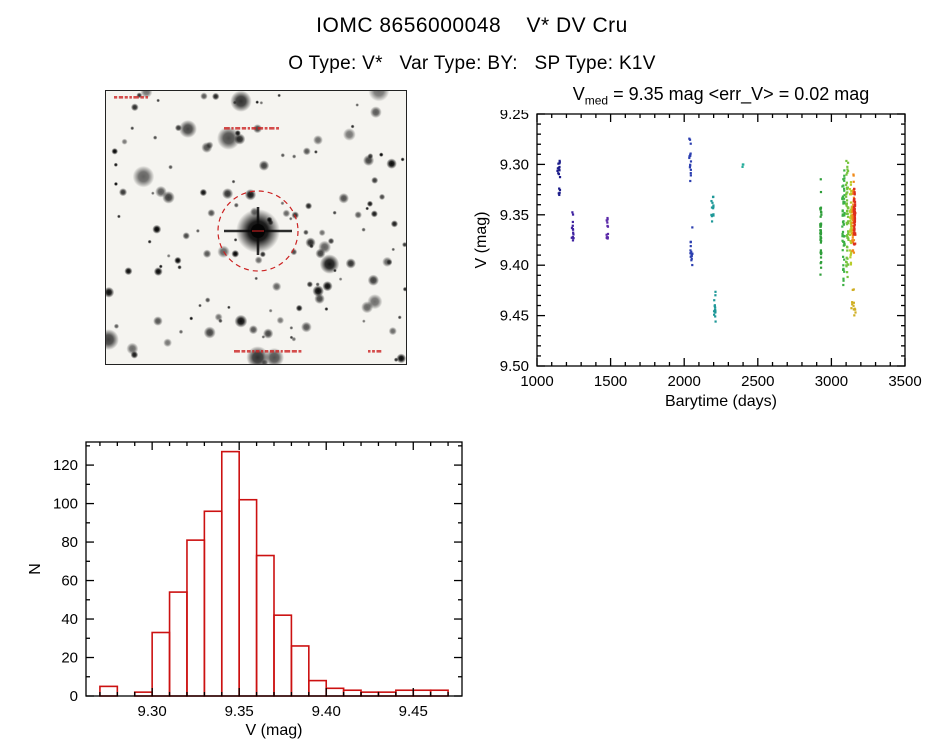  Describe the element at coordinates (610, 381) in the screenshot. I see `svg-text: 1500` at that location.